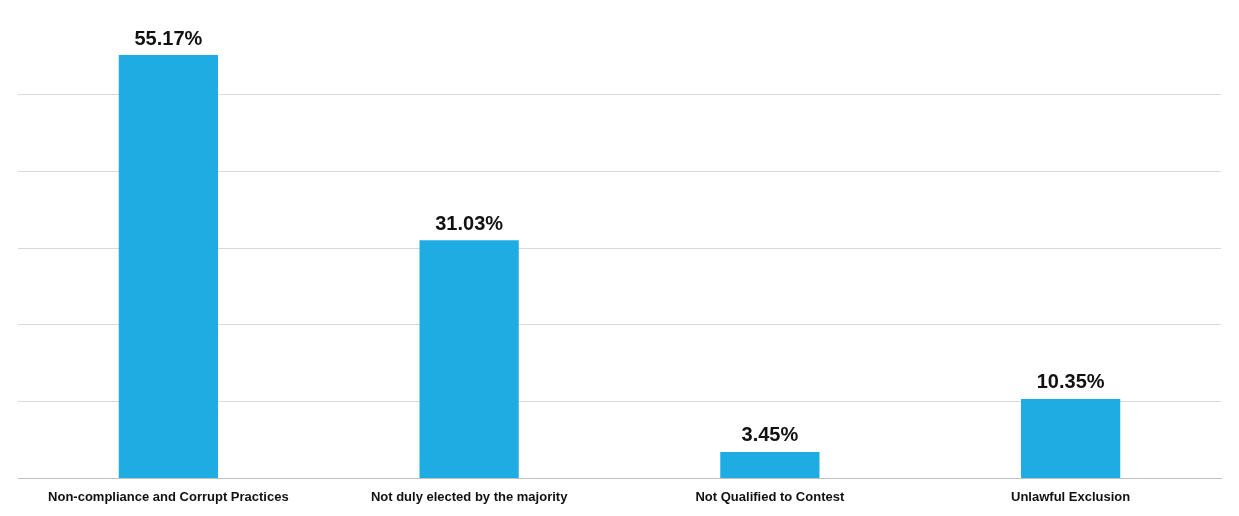  Describe the element at coordinates (1071, 496) in the screenshot. I see `x-tick-label: Unlawful Exclusion` at that location.